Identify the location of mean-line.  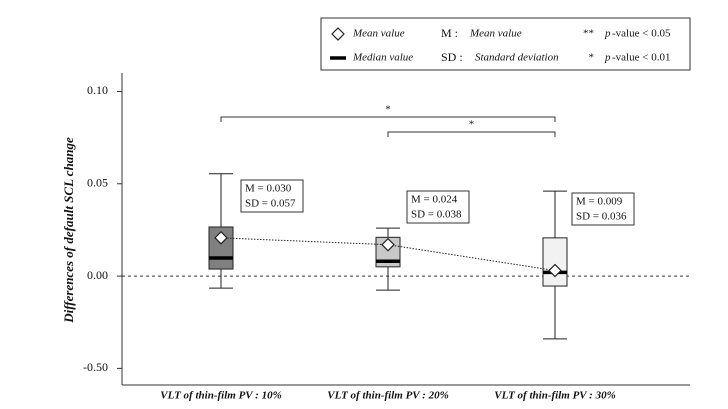
(388, 254).